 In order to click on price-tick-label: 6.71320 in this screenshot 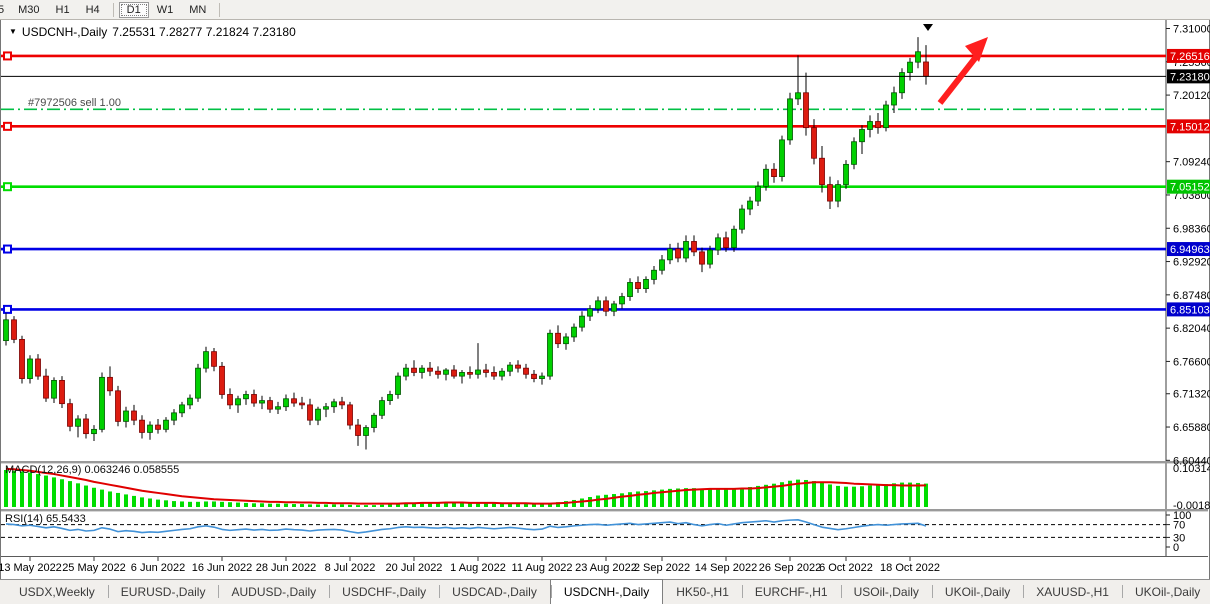, I will do `click(1191, 395)`.